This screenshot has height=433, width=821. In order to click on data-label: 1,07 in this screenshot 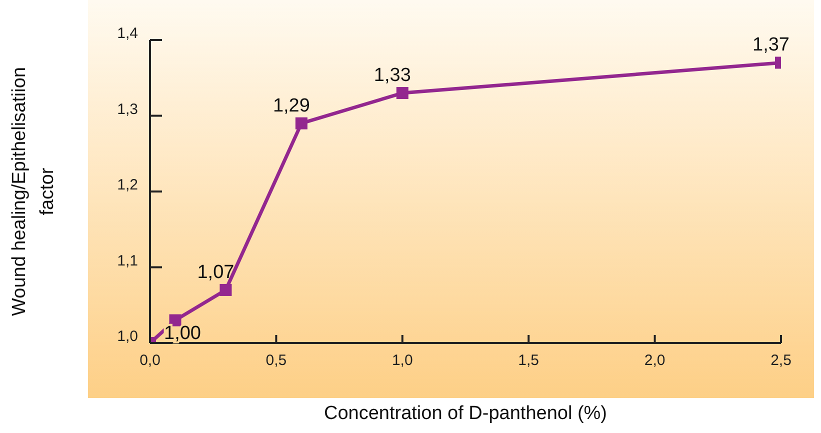, I will do `click(215, 272)`.